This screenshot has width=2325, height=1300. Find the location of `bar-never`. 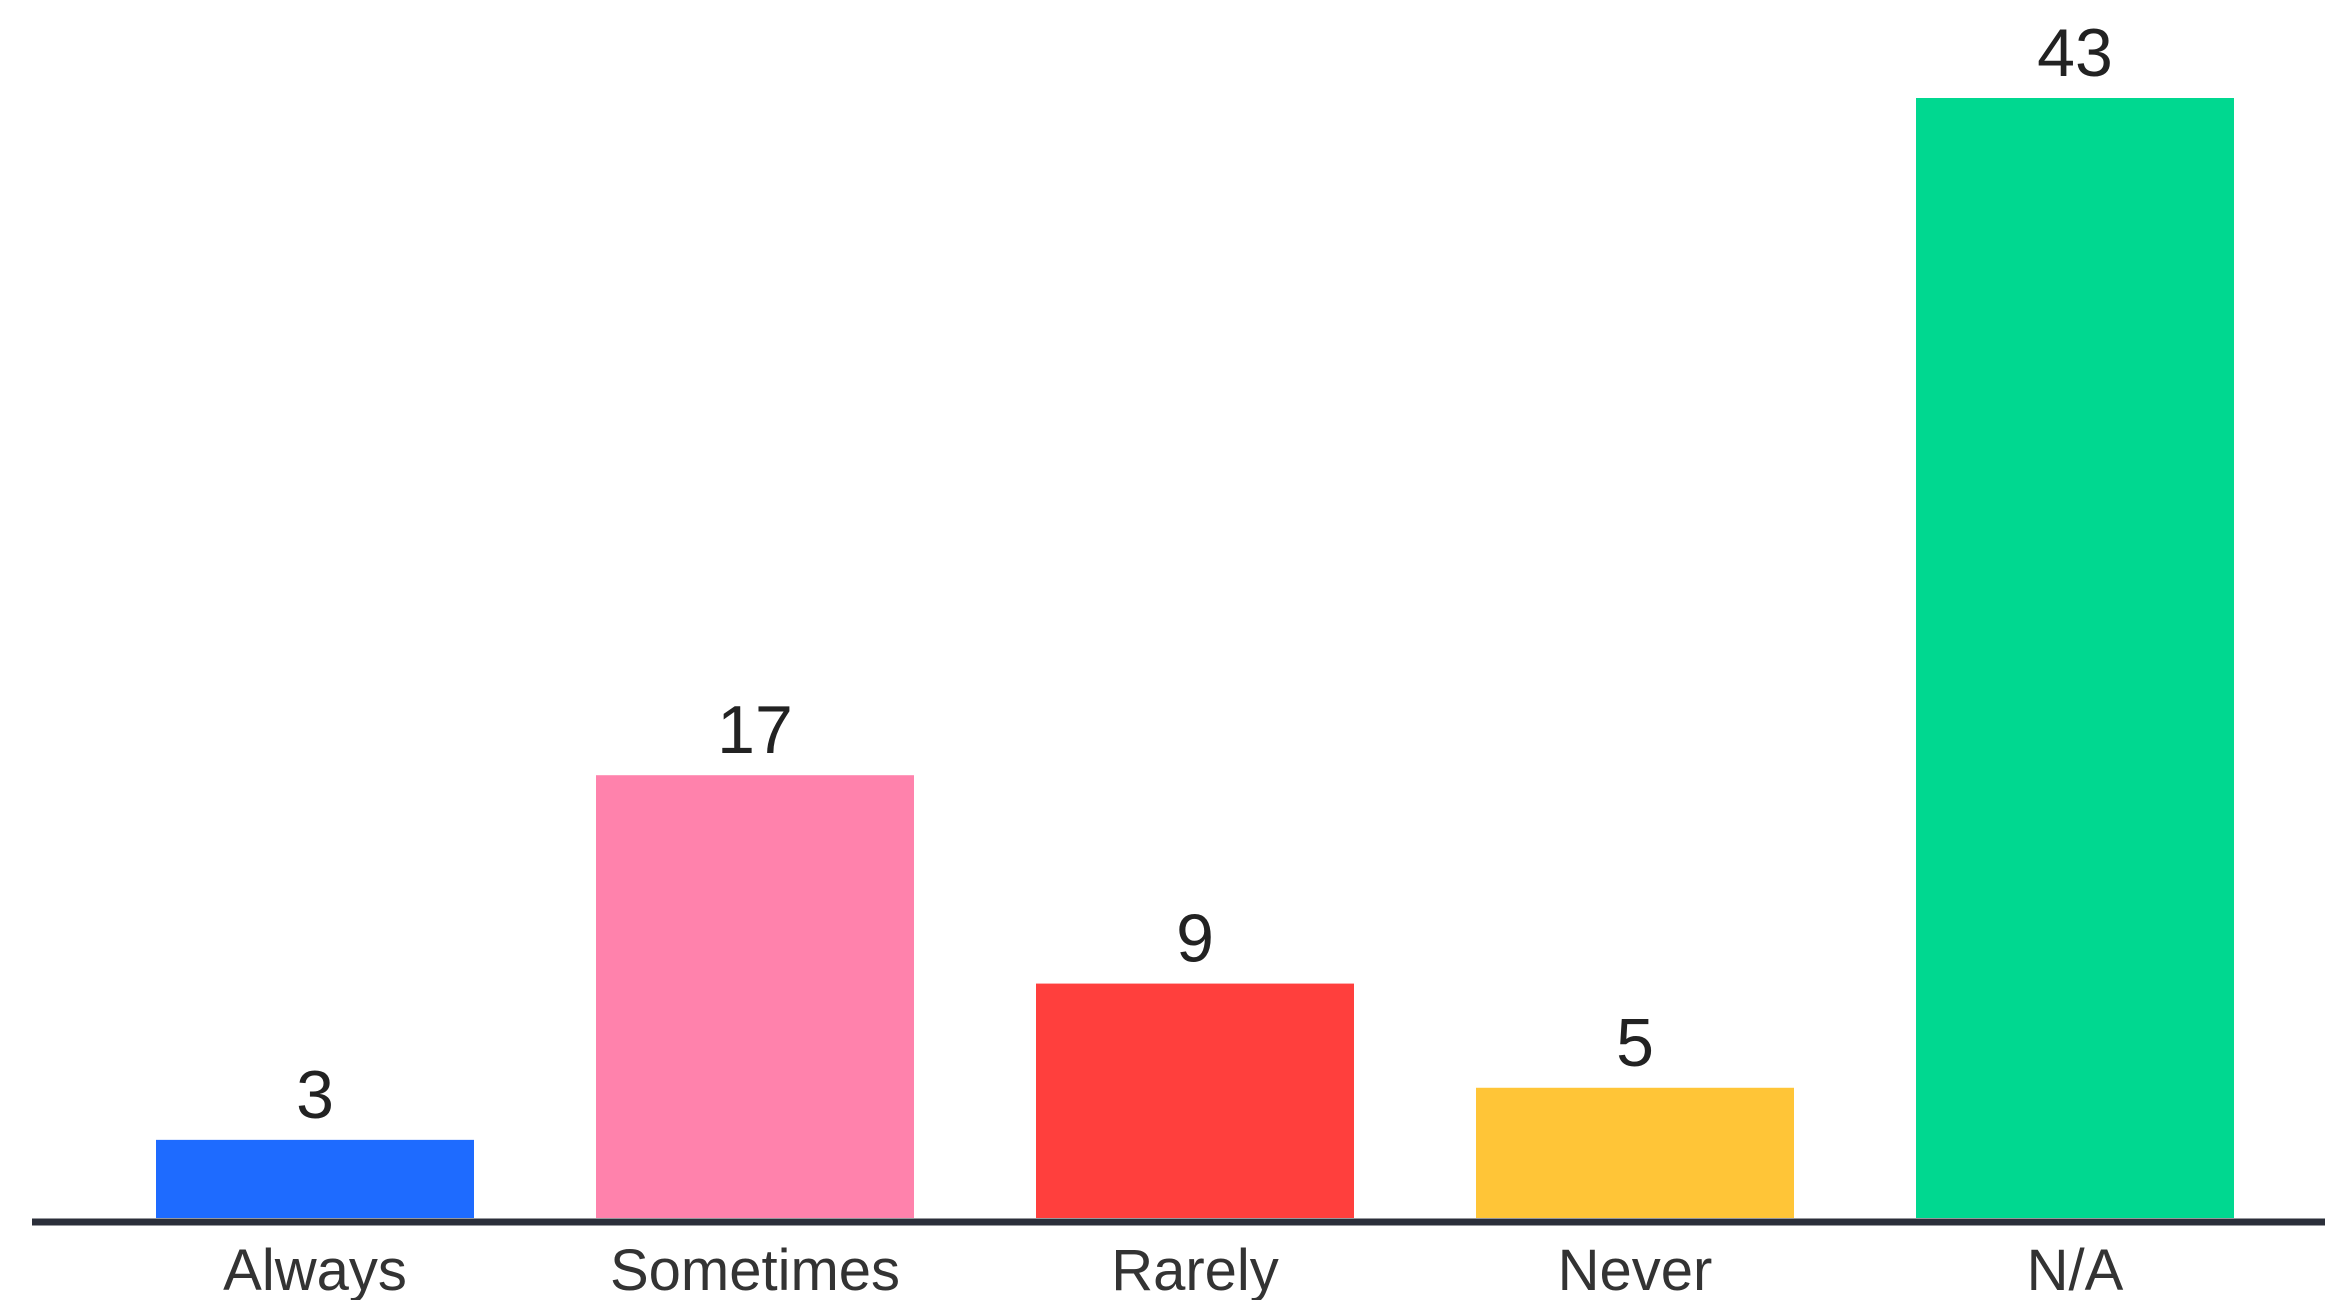

bar-never is located at coordinates (1635, 1152).